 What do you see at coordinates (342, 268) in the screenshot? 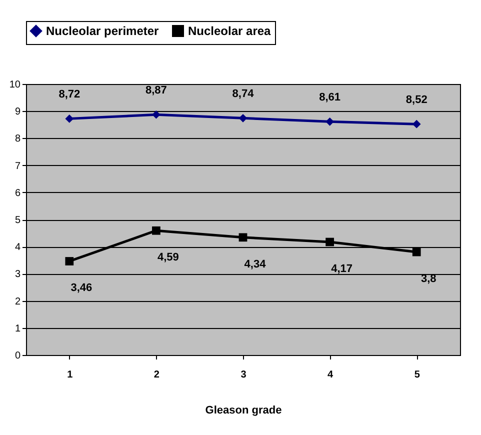
I see `data-label: 4,17` at bounding box center [342, 268].